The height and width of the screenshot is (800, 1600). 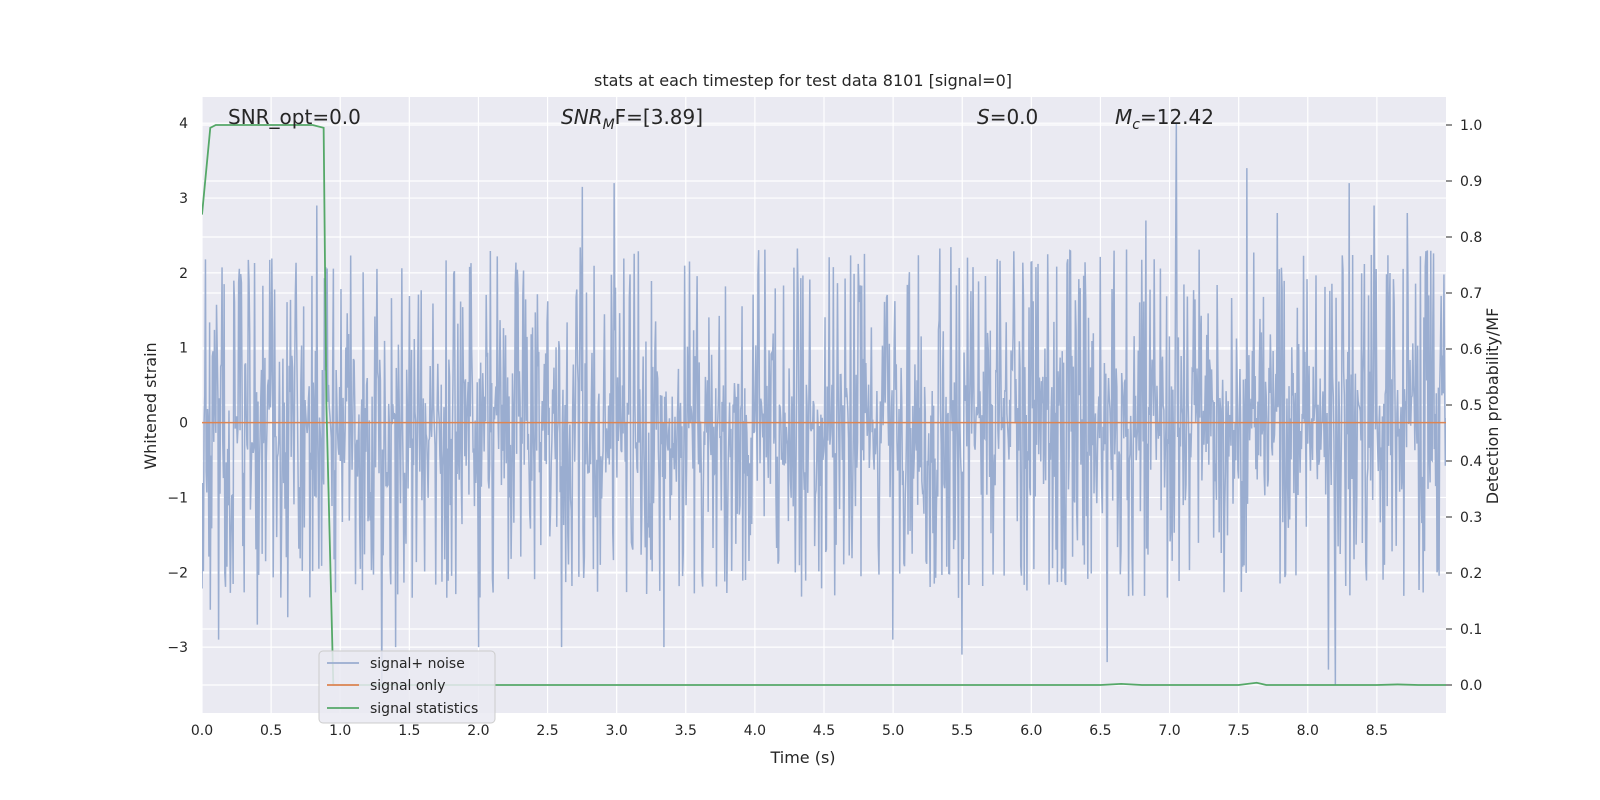 I want to click on y2-tick-label: 0.6, so click(x=1471, y=350).